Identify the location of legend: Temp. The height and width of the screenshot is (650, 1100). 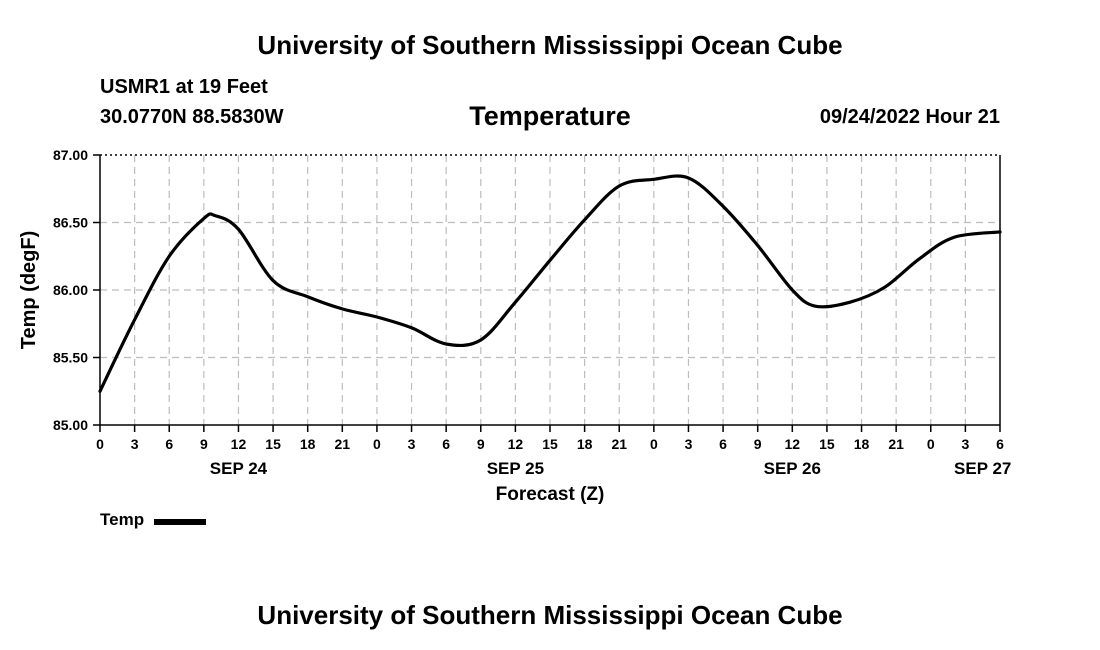
(153, 520).